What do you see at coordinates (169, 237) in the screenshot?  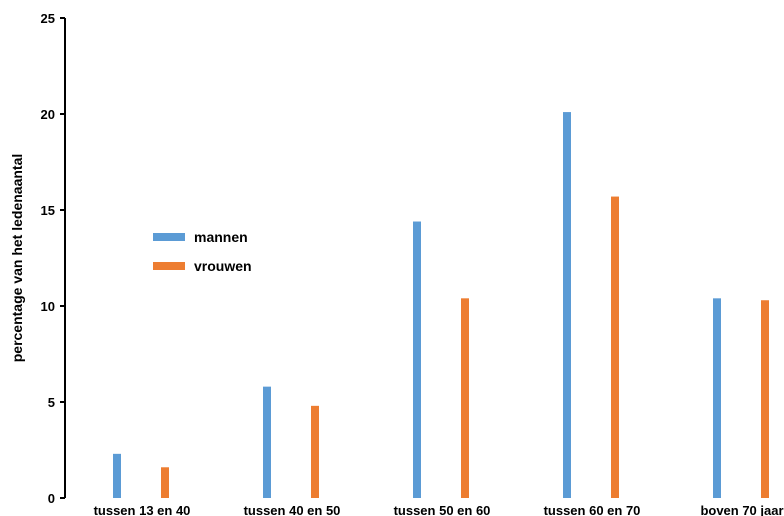 I see `legend-swatch-mannen` at bounding box center [169, 237].